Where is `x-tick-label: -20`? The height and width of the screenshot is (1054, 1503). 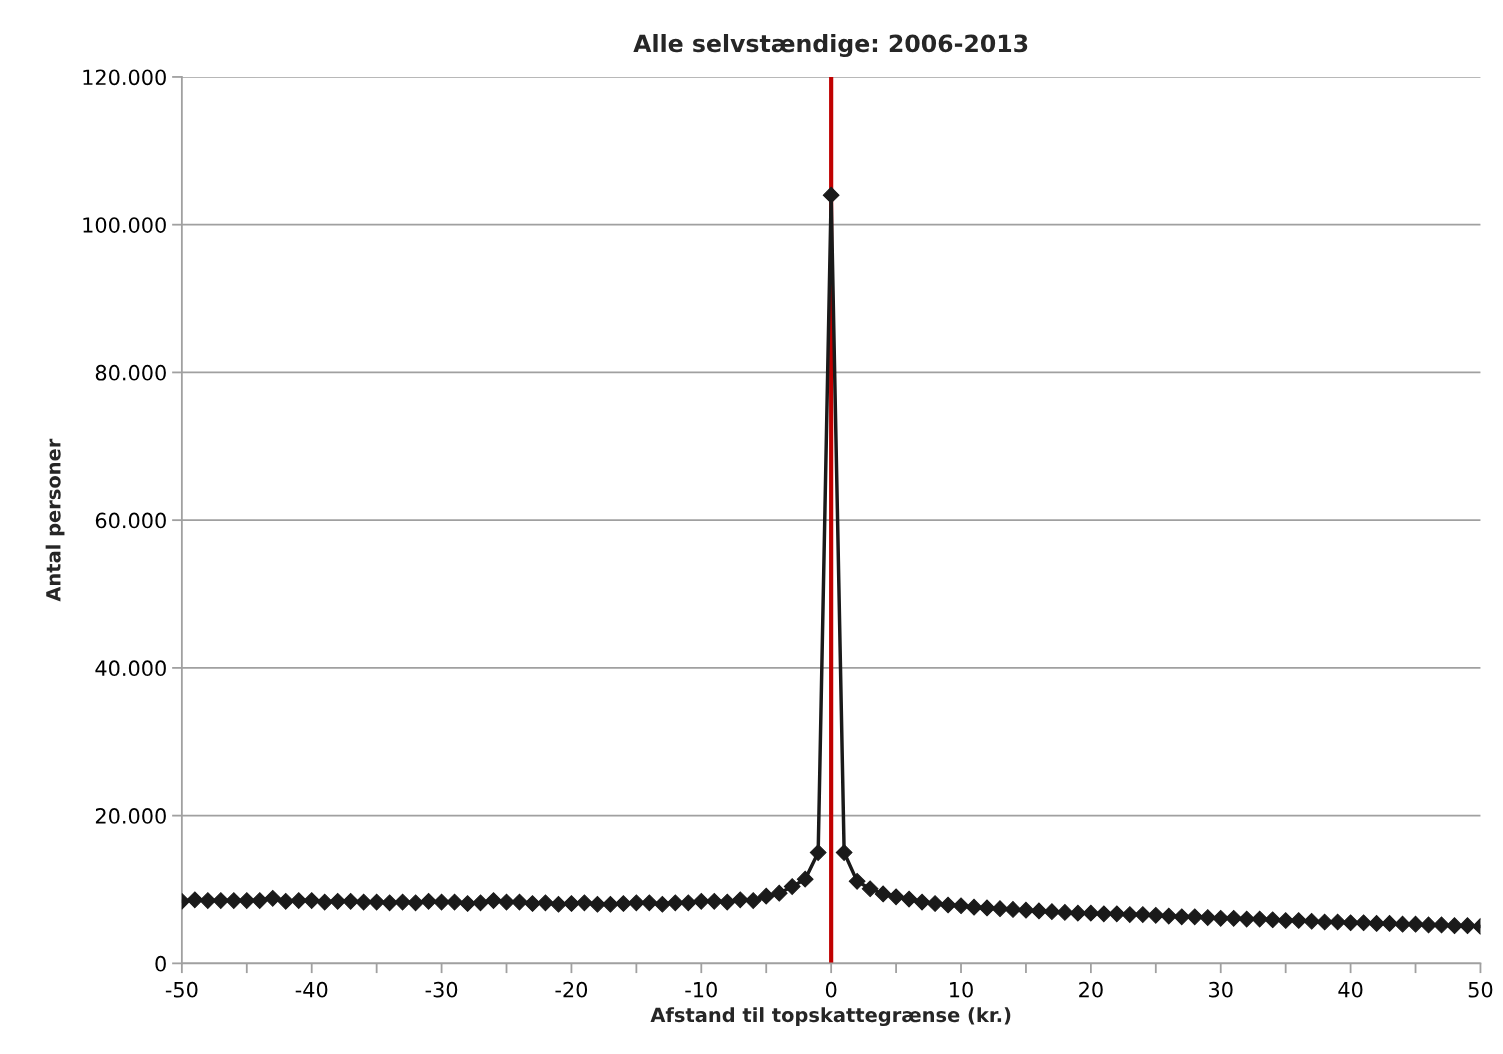
x-tick-label: -20 is located at coordinates (571, 989).